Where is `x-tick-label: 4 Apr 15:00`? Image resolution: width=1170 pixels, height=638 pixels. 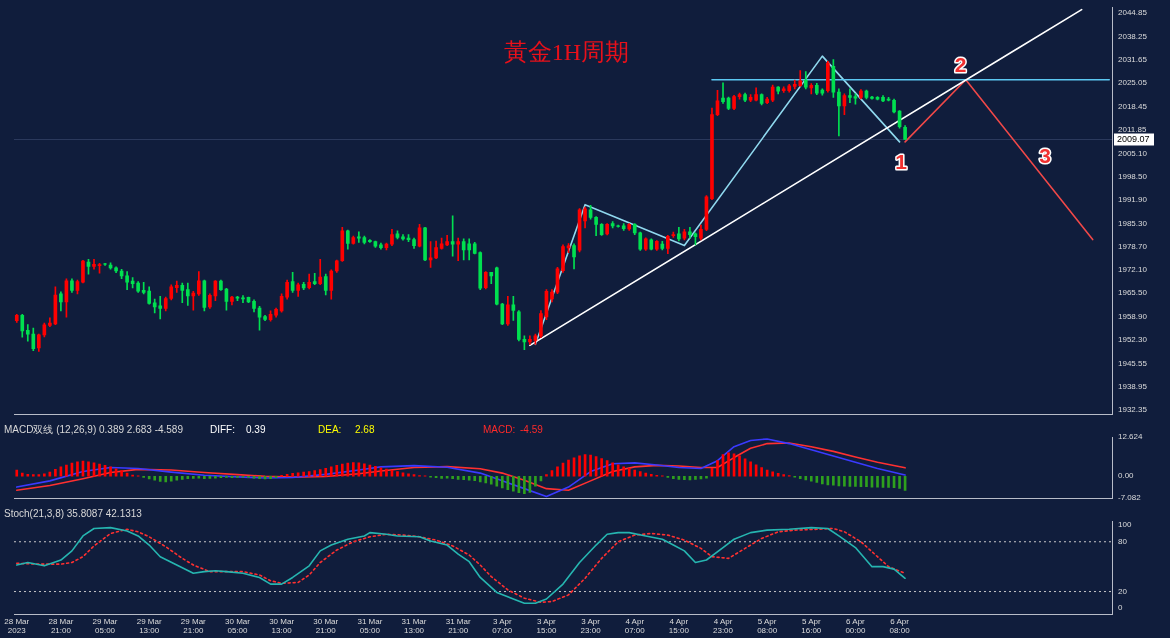 x-tick-label: 4 Apr 15:00 is located at coordinates (679, 626).